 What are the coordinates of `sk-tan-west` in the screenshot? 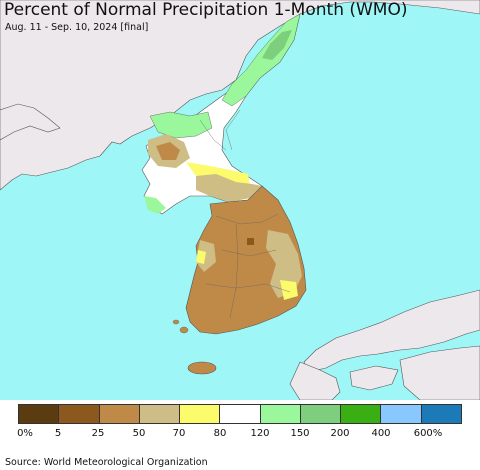 It's located at (206, 256).